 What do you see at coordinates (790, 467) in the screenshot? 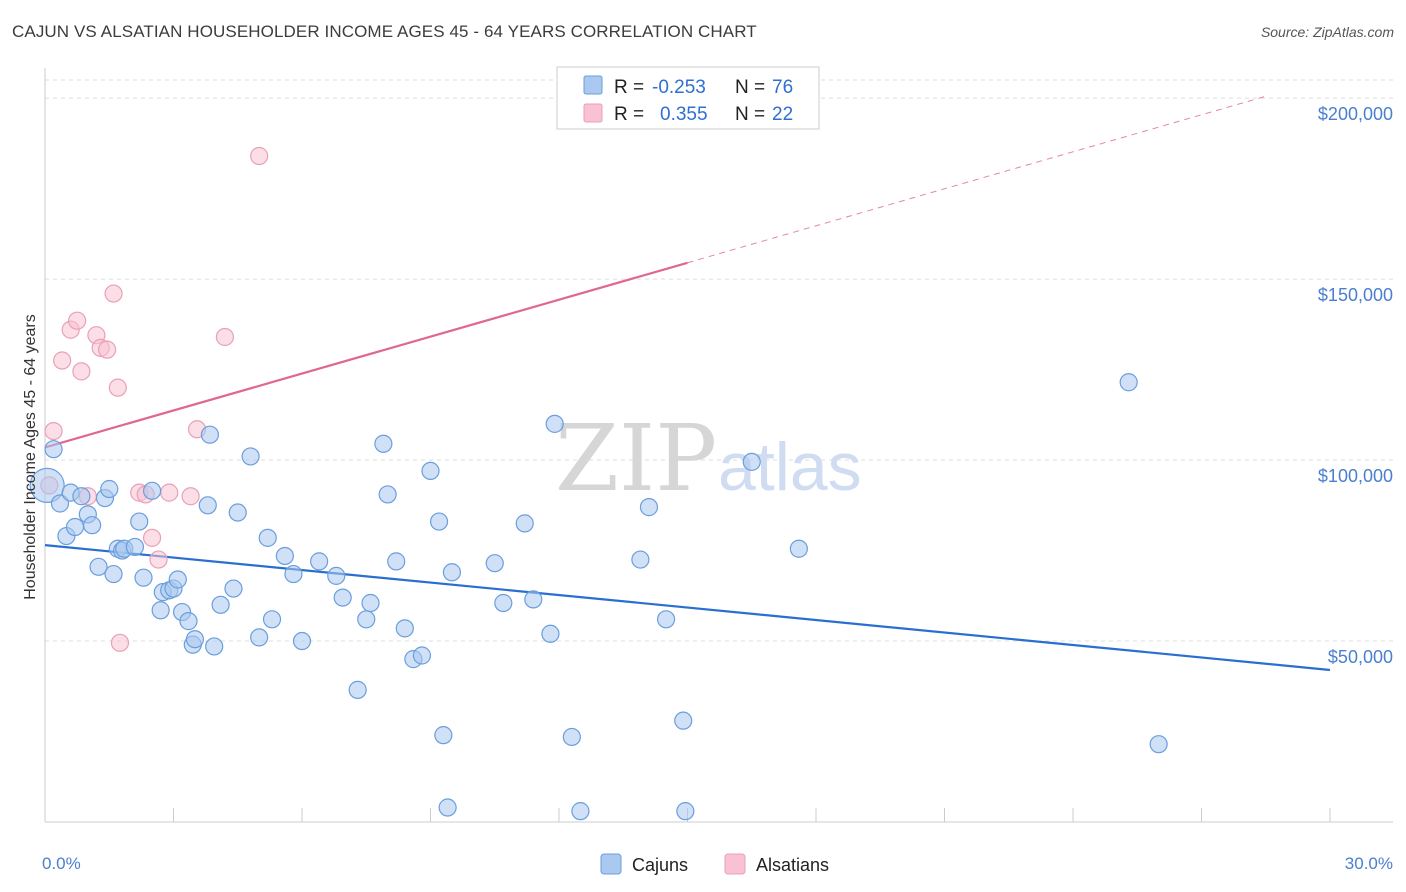
I see `watermark-atlas: atlas` at bounding box center [790, 467].